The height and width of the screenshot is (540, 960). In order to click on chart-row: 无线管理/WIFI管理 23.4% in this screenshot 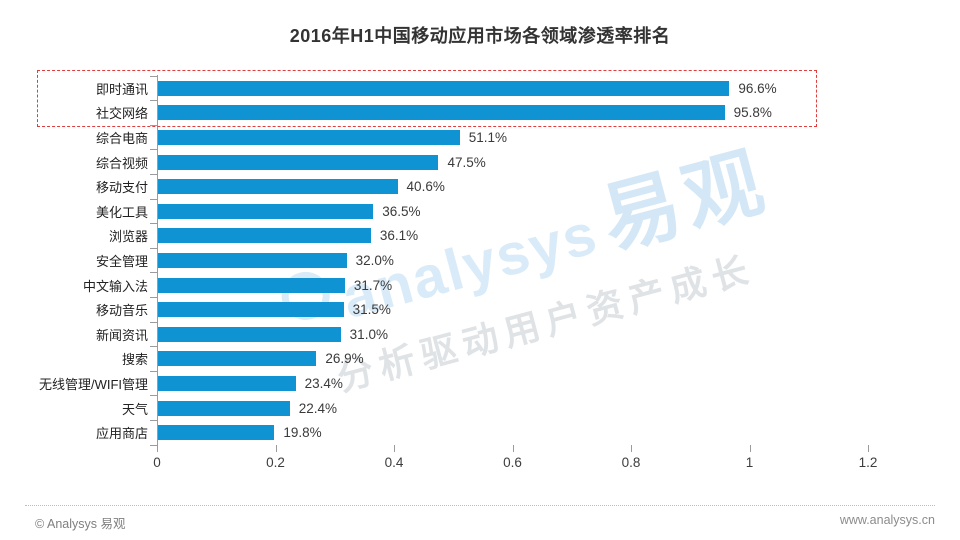, I will do `click(480, 383)`.